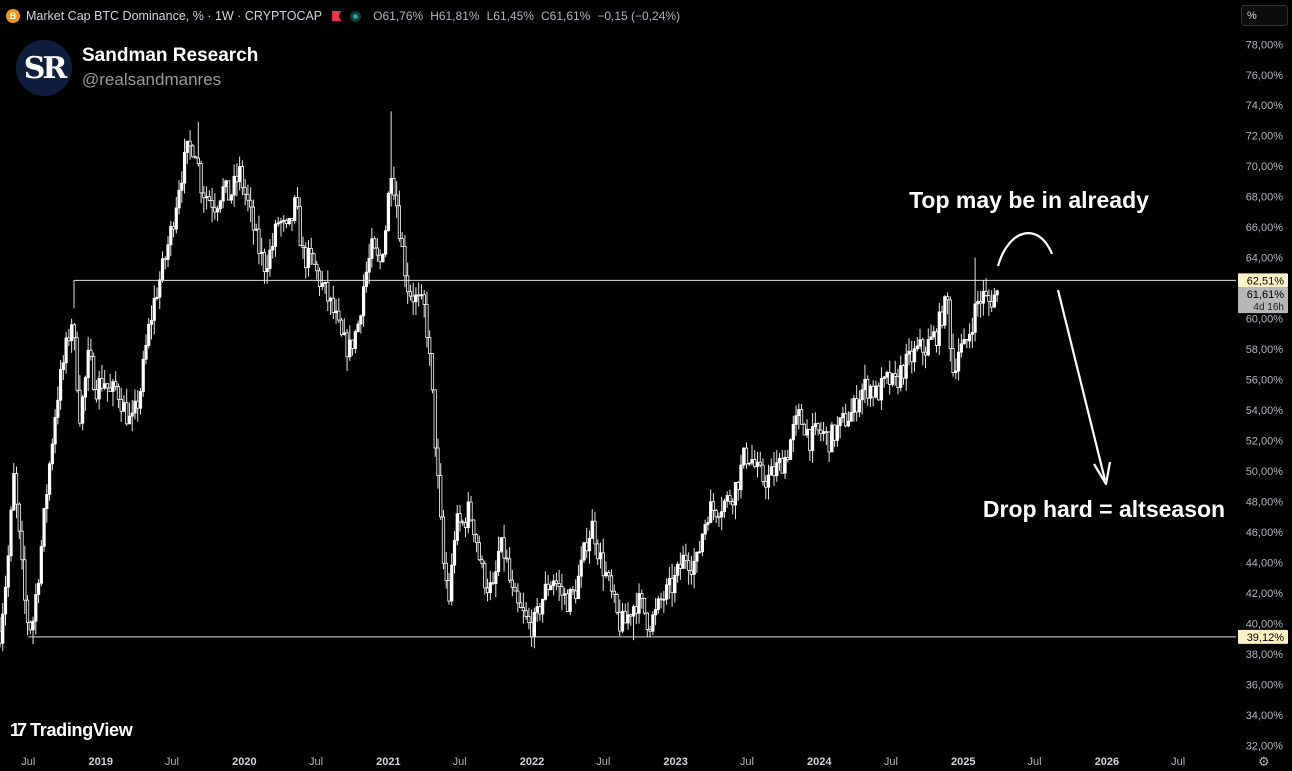 Image resolution: width=1292 pixels, height=771 pixels. I want to click on drop-annotation: Drop hard = altseason, so click(1104, 509).